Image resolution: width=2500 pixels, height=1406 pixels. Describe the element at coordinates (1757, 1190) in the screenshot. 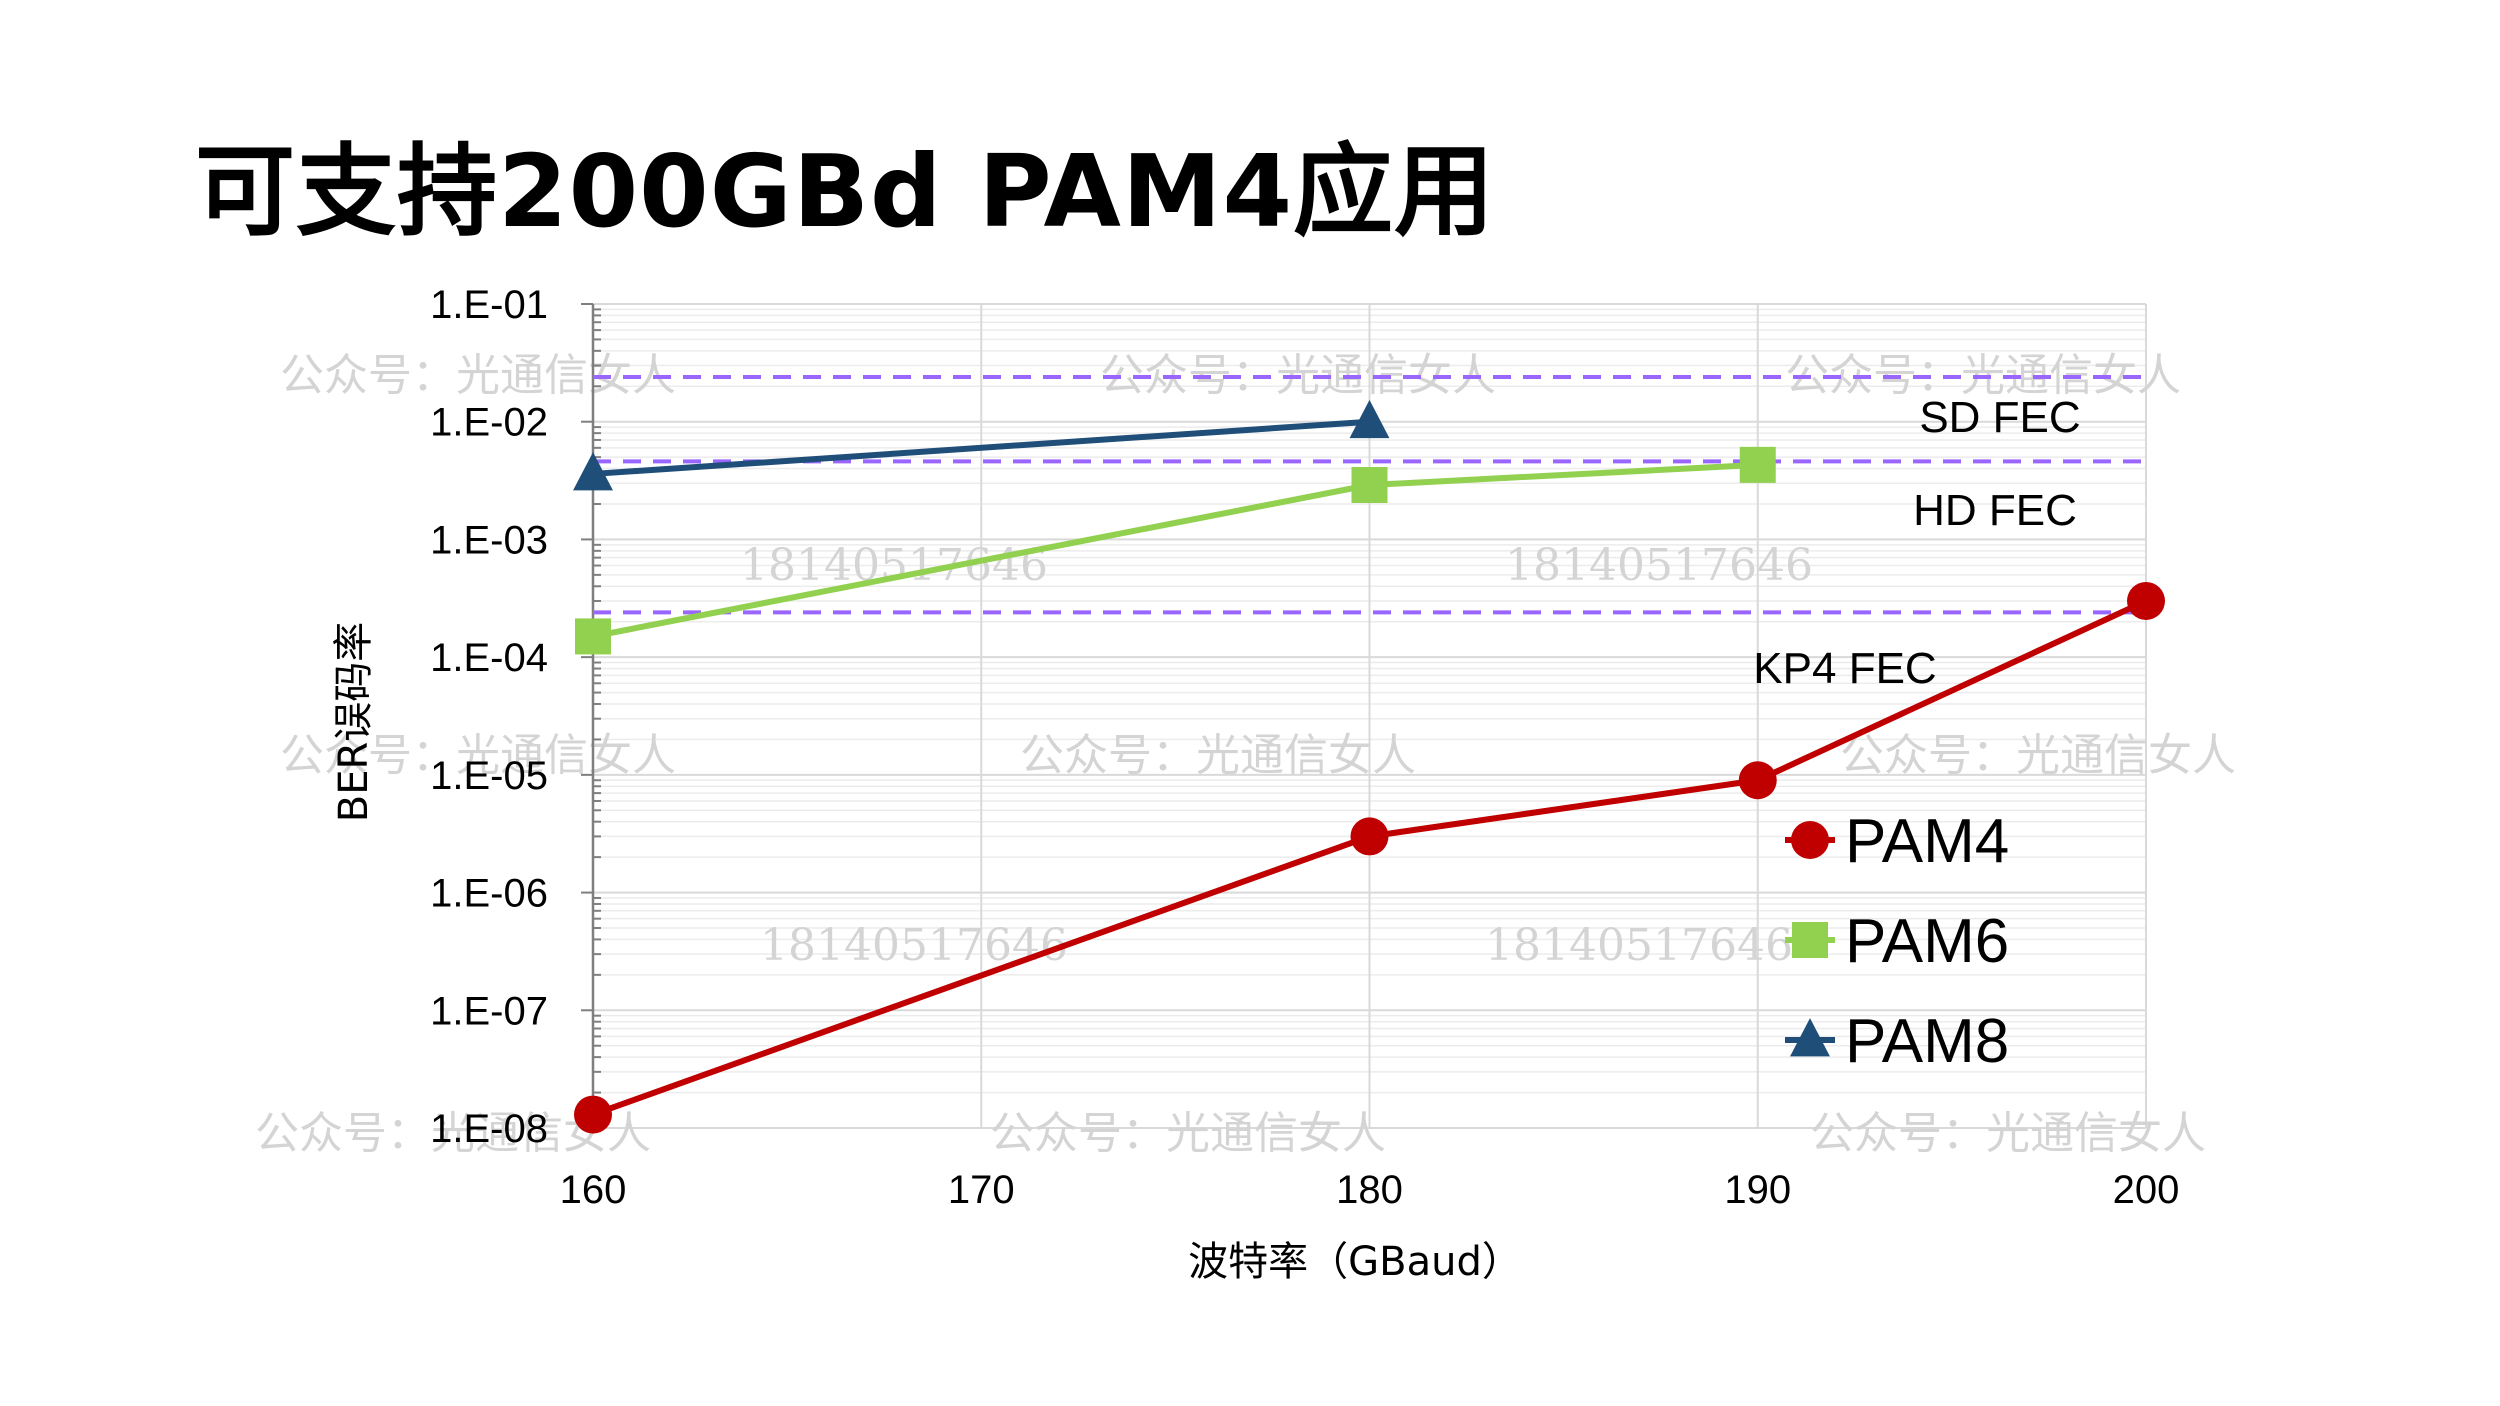

I see `x-tick-label: 190` at that location.